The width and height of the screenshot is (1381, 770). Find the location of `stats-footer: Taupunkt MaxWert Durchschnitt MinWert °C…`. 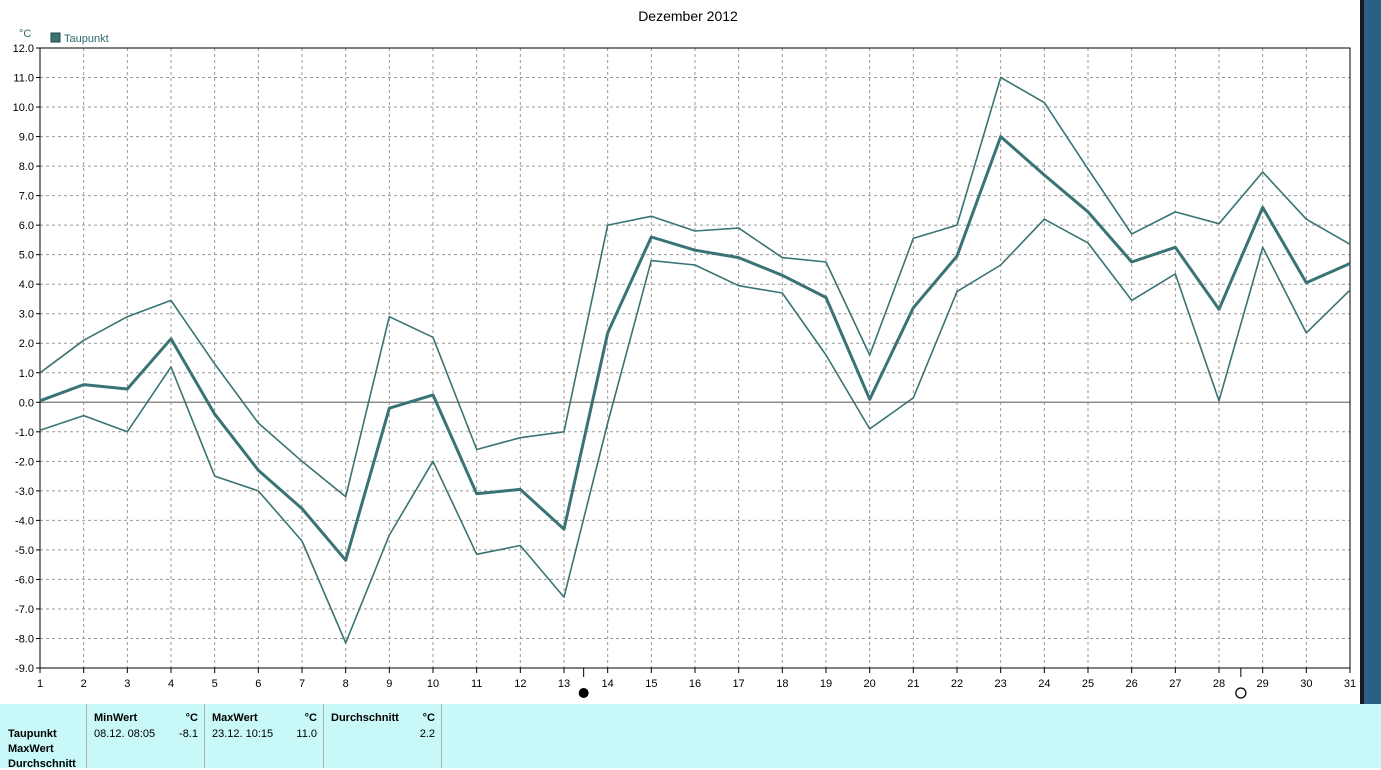

stats-footer: Taupunkt MaxWert Durchschnitt MinWert °C… is located at coordinates (690, 737).